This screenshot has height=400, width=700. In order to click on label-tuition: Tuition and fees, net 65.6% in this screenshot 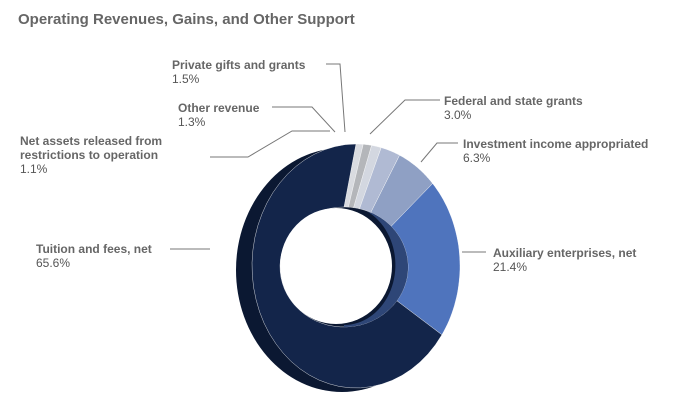, I will do `click(94, 256)`.